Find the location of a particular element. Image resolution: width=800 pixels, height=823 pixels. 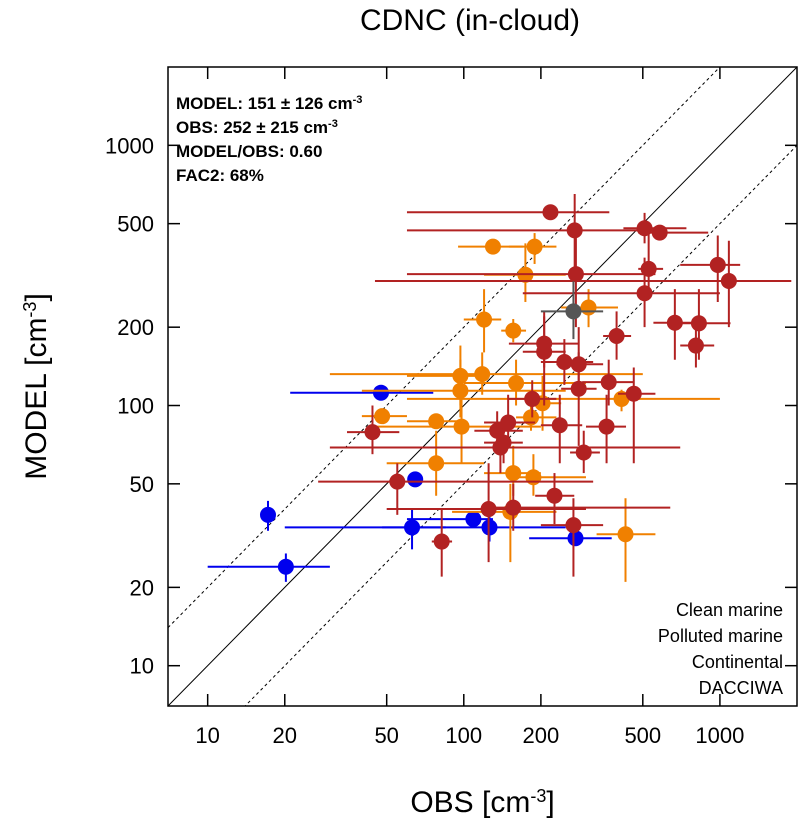

stat-text-main: MODEL/OBS: 0.60 is located at coordinates (249, 151).